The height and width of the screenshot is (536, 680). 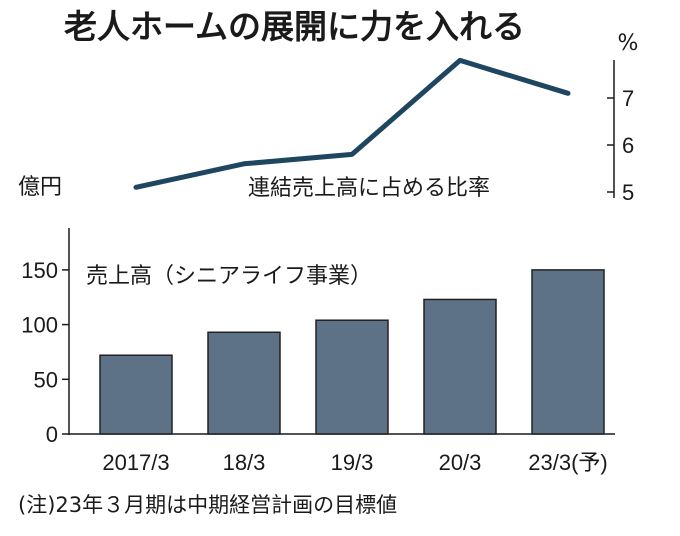 I want to click on x-tick-label: 19/3, so click(x=352, y=462).